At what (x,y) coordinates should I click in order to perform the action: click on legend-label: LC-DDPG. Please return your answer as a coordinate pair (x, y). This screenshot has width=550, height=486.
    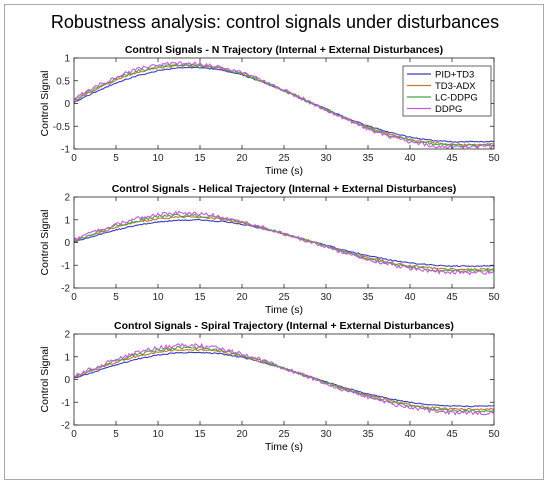
    Looking at the image, I should click on (456, 98).